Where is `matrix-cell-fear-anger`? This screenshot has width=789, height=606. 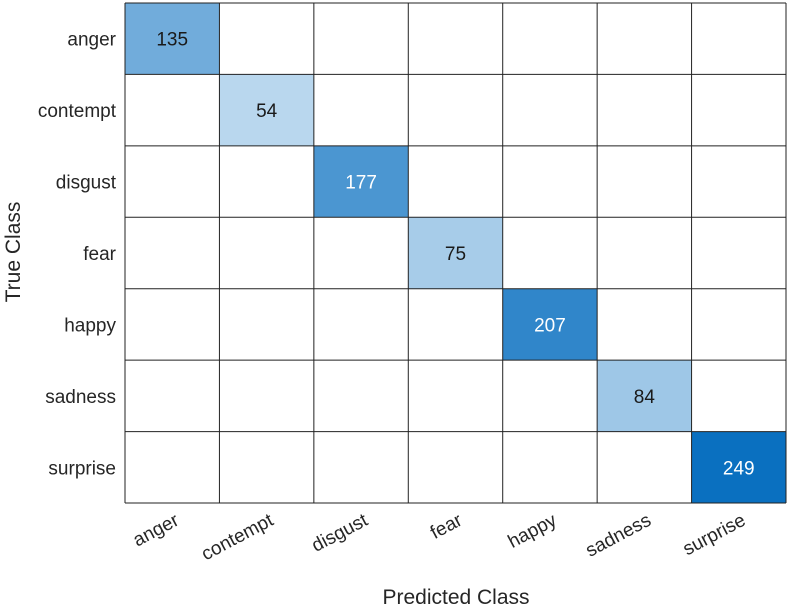 matrix-cell-fear-anger is located at coordinates (172, 253).